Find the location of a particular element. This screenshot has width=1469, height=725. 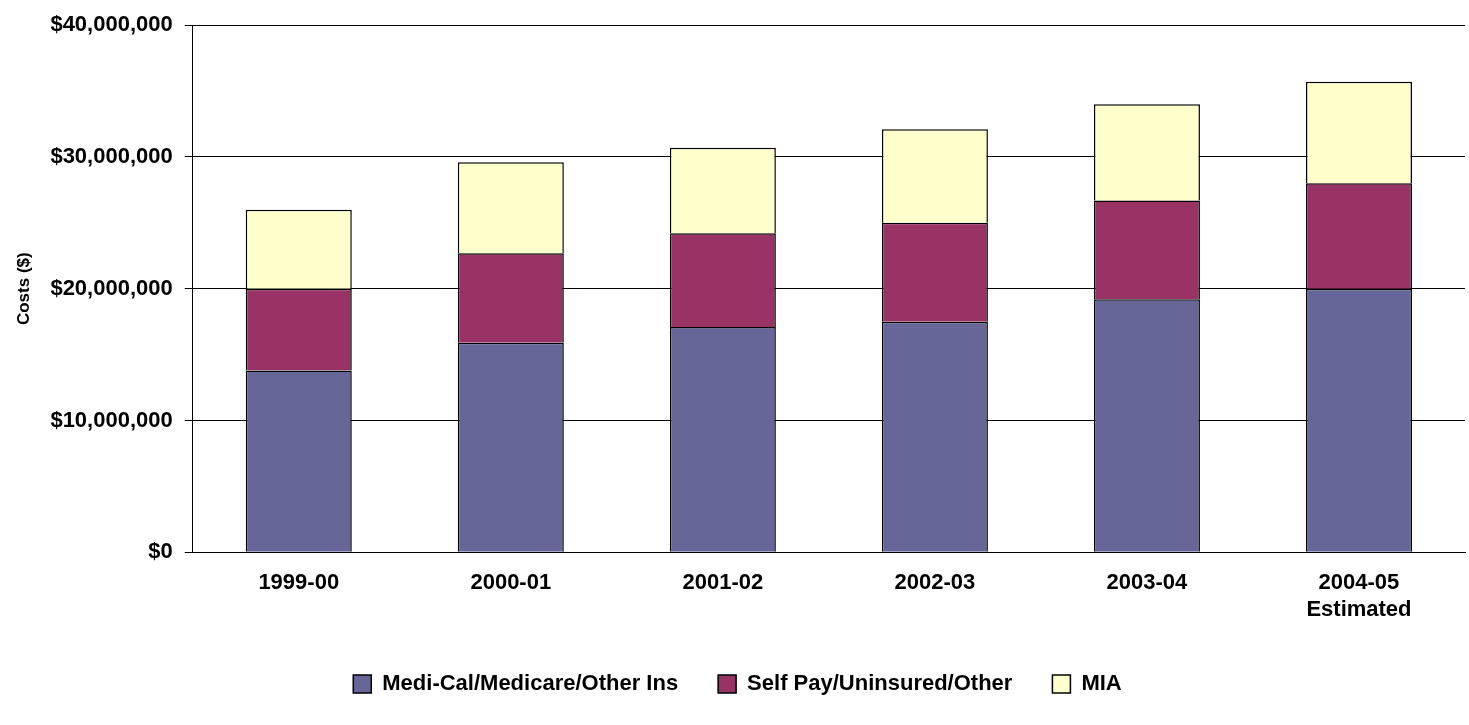

y-tick-label: $20,000,000 is located at coordinates (111, 287).